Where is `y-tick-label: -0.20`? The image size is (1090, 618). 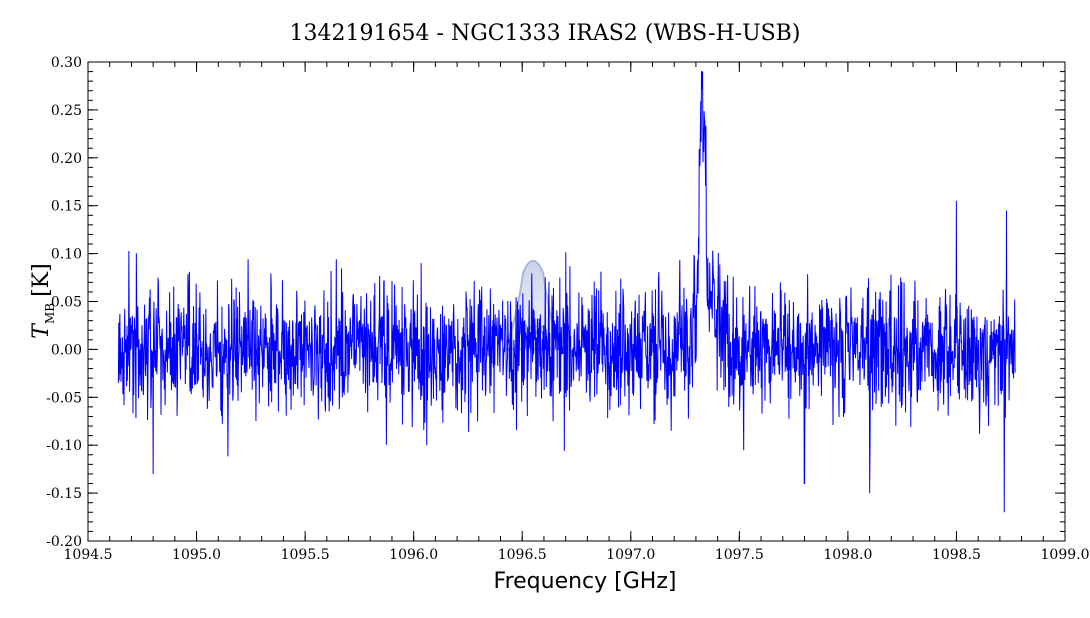 y-tick-label: -0.20 is located at coordinates (64, 542).